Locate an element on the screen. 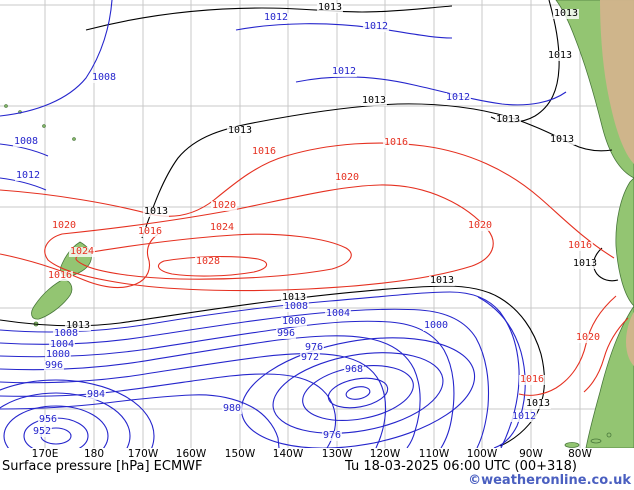 This screenshot has height=490, width=634. axis-tick-label: 160W is located at coordinates (191, 454).